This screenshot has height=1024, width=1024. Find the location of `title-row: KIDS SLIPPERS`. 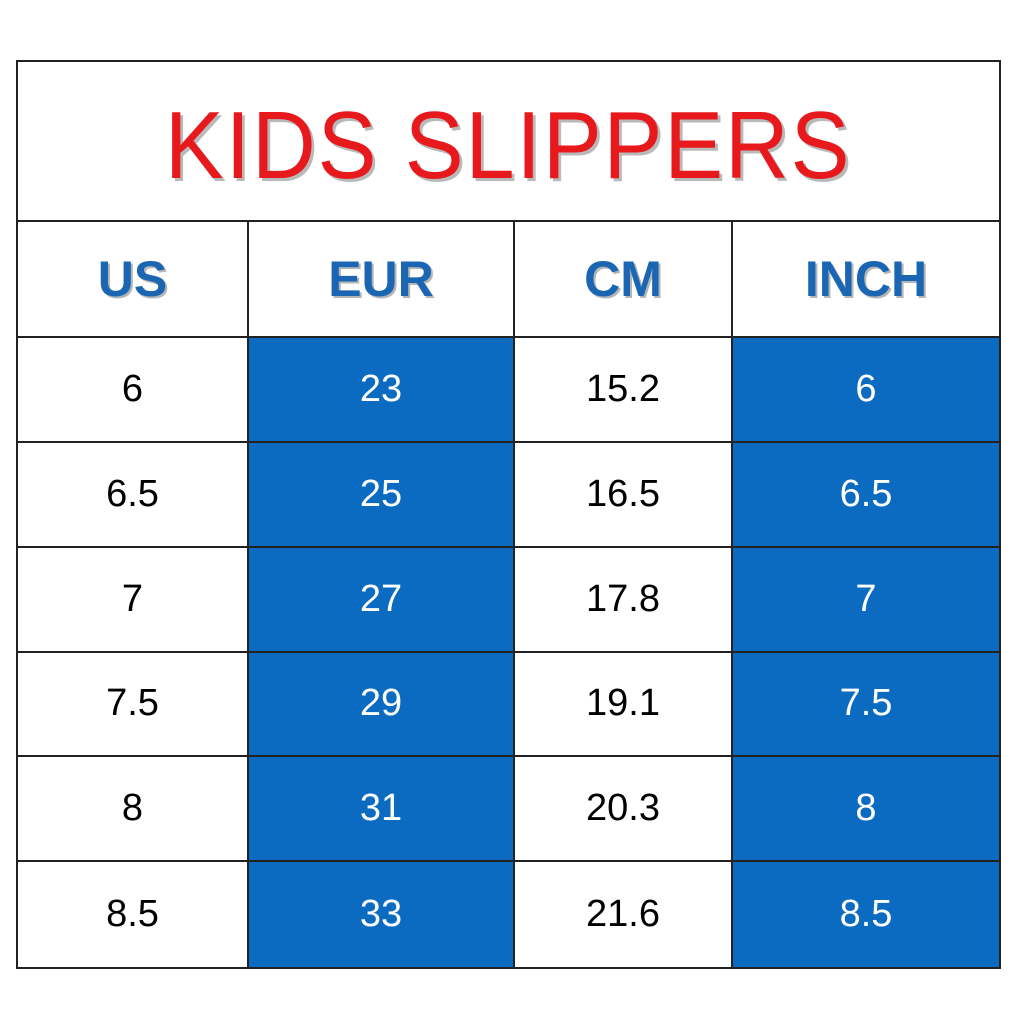

title-row: KIDS SLIPPERS is located at coordinates (508, 142).